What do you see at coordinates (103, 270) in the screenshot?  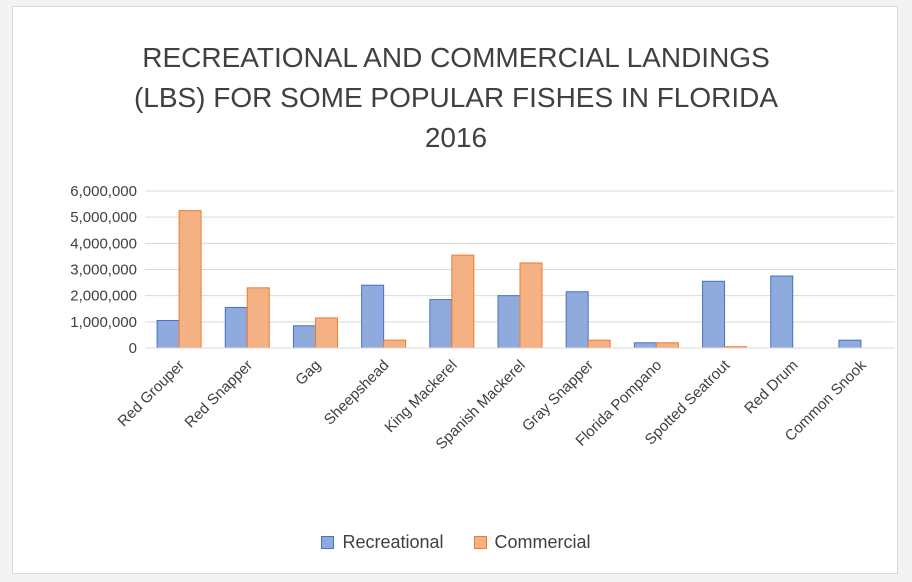 I see `y-tick-label: 3,000,000` at bounding box center [103, 270].